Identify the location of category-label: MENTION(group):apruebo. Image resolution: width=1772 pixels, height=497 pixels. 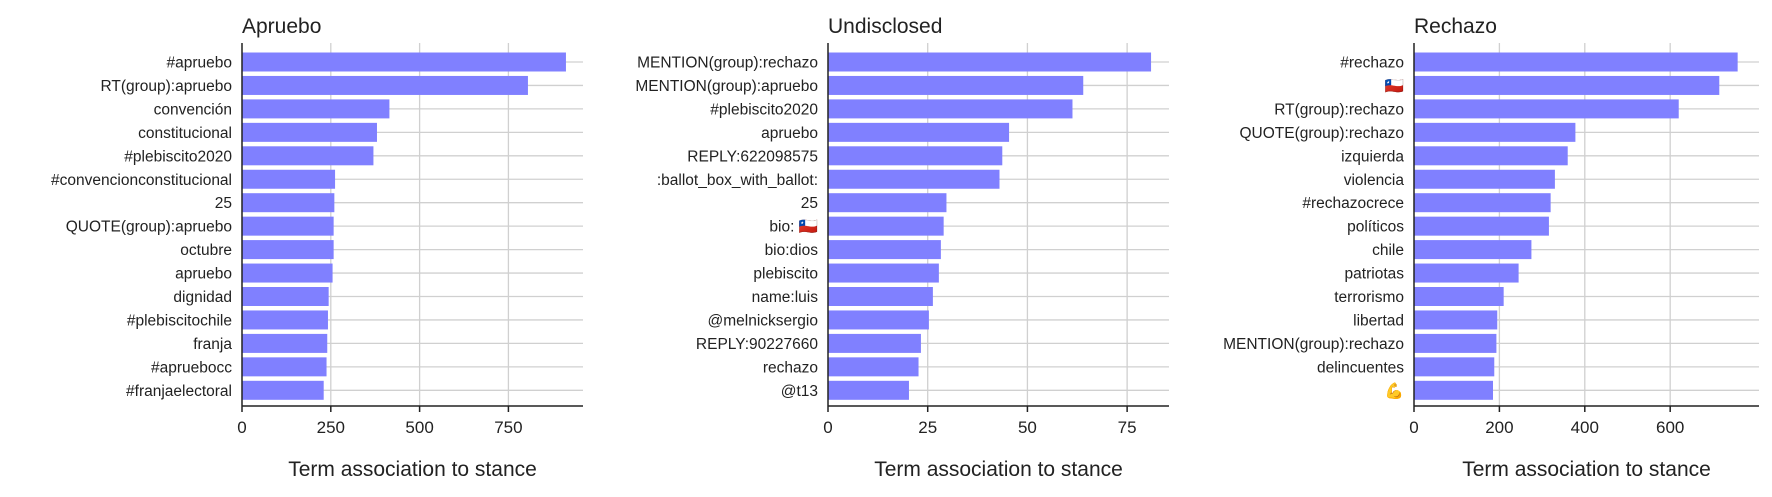
(726, 86).